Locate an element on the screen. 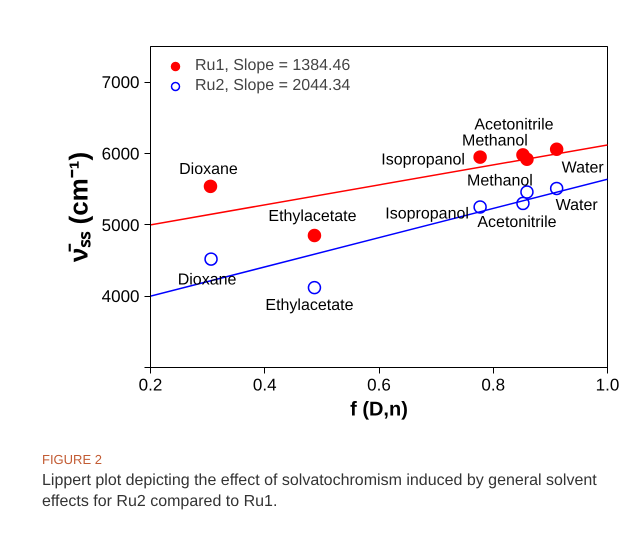  y-tick-label: 4000 is located at coordinates (121, 296).